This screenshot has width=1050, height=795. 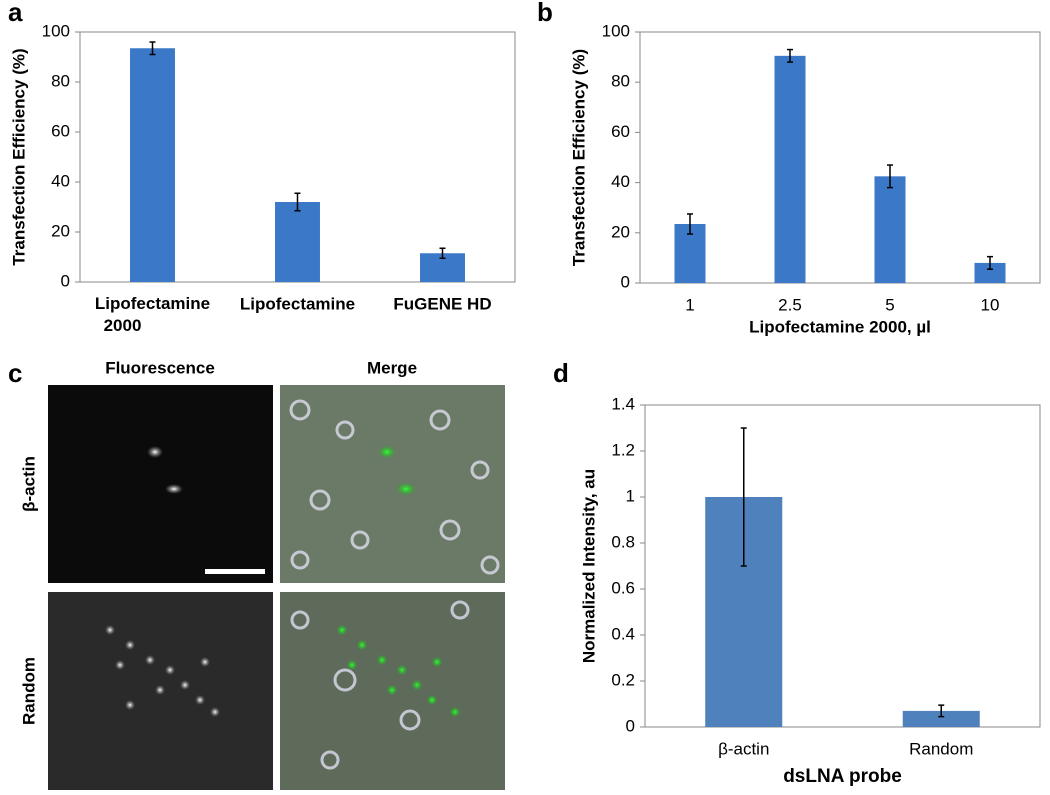 What do you see at coordinates (623, 403) in the screenshot?
I see `y-tick-label: 1.4` at bounding box center [623, 403].